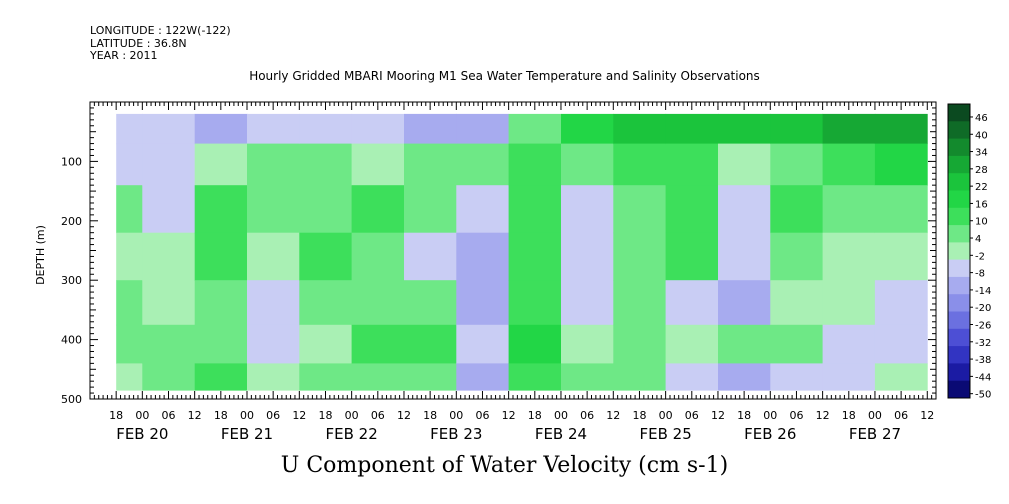 Image resolution: width=1009 pixels, height=504 pixels. Describe the element at coordinates (71, 221) in the screenshot. I see `y-tick-label: 200` at that location.